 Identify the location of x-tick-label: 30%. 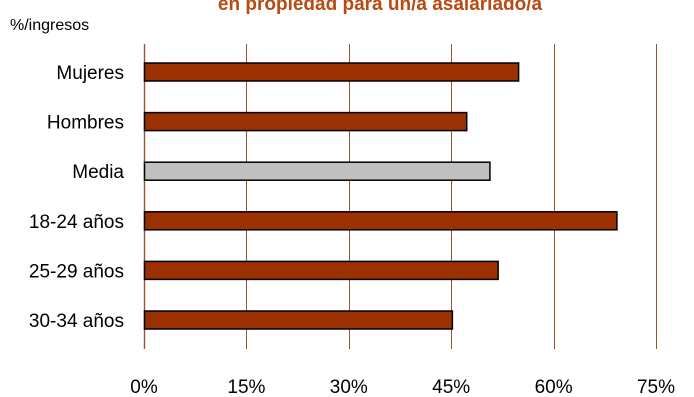
(349, 387).